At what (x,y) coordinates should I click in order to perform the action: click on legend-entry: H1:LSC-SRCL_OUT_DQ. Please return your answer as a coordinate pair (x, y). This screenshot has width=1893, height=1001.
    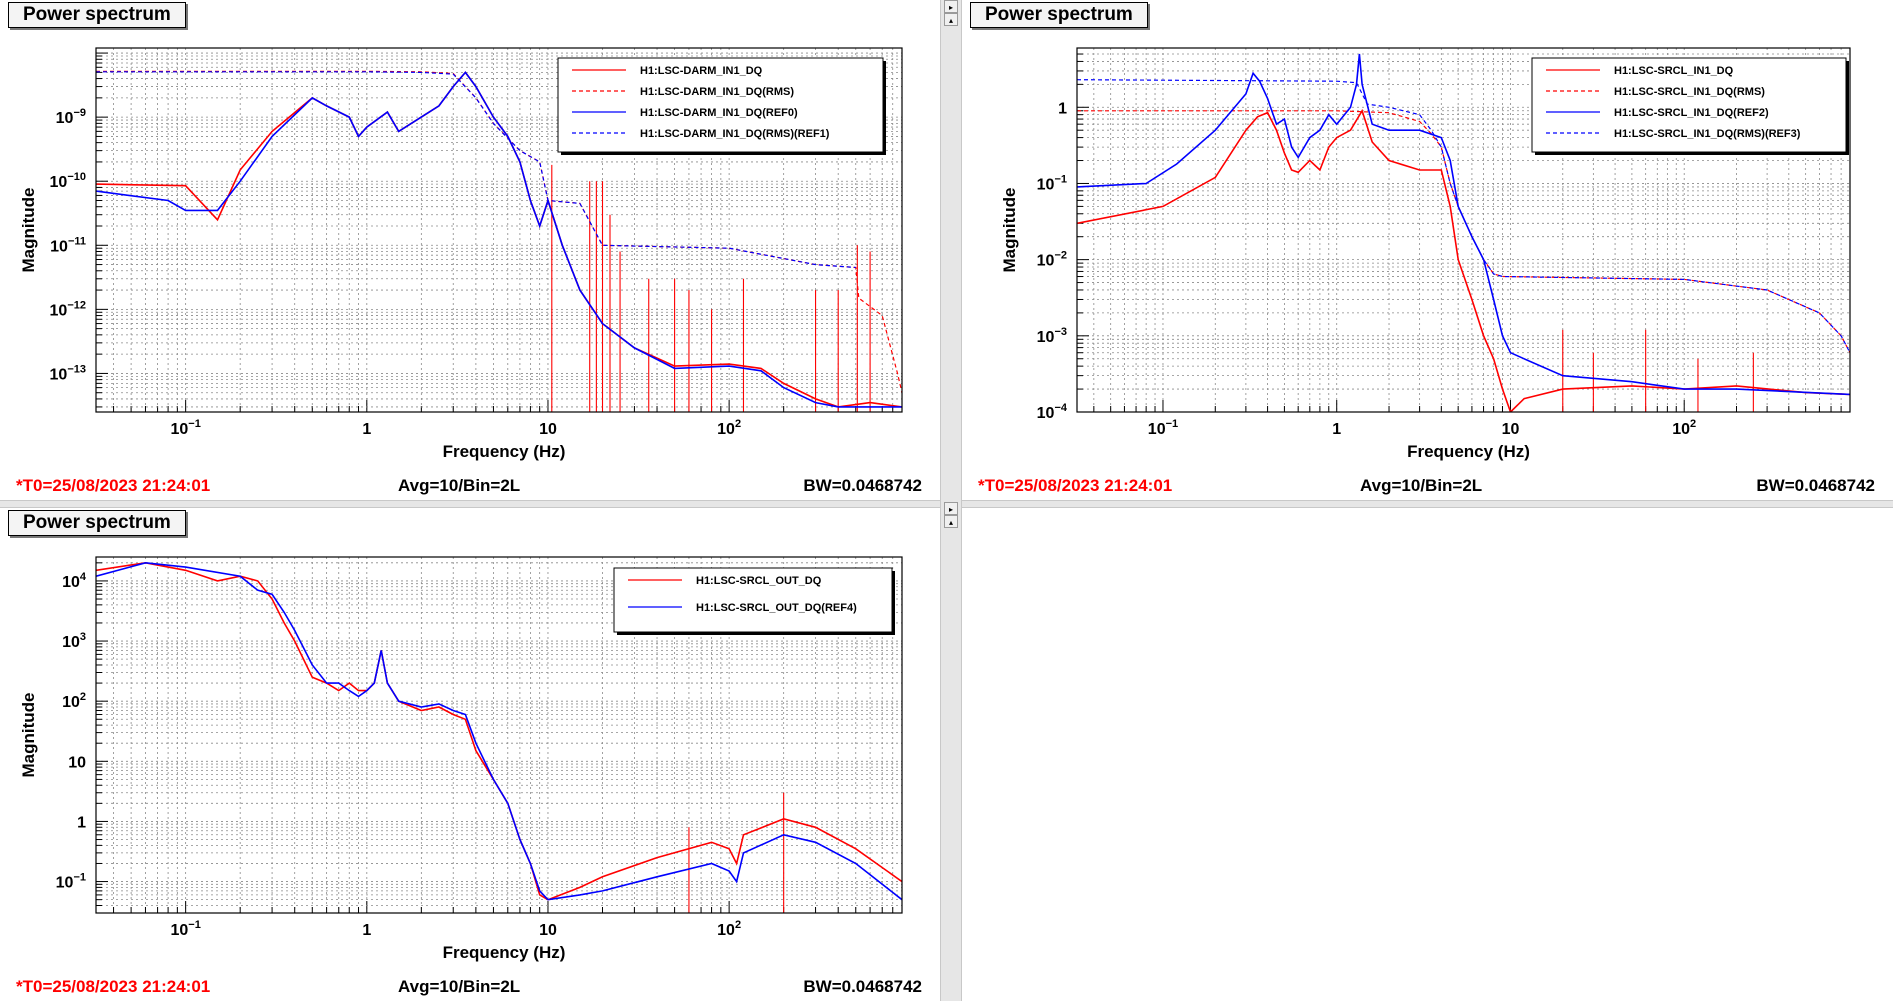
    Looking at the image, I should click on (759, 581).